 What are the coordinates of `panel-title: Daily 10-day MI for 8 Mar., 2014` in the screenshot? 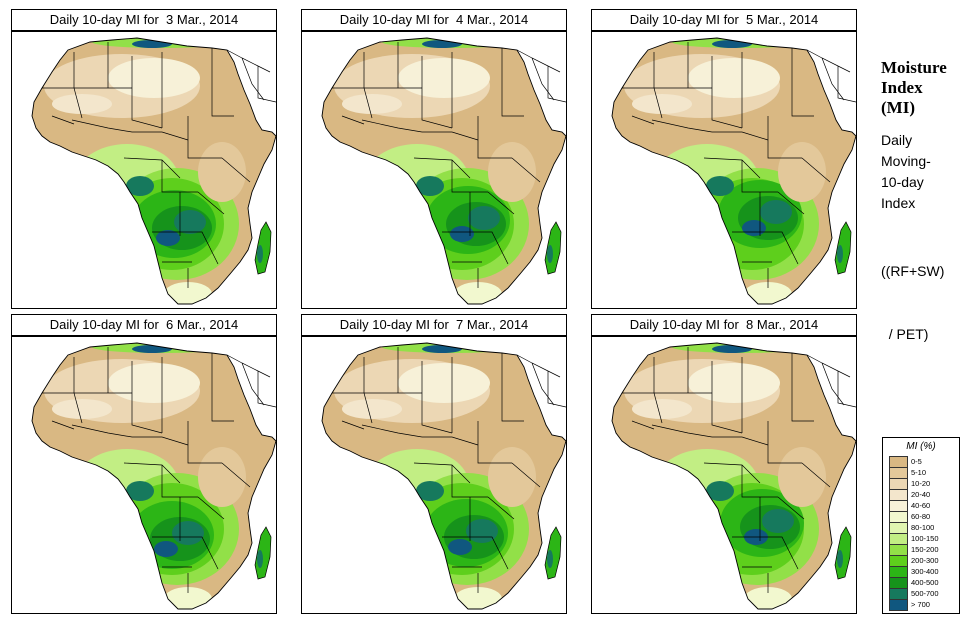 It's located at (724, 325).